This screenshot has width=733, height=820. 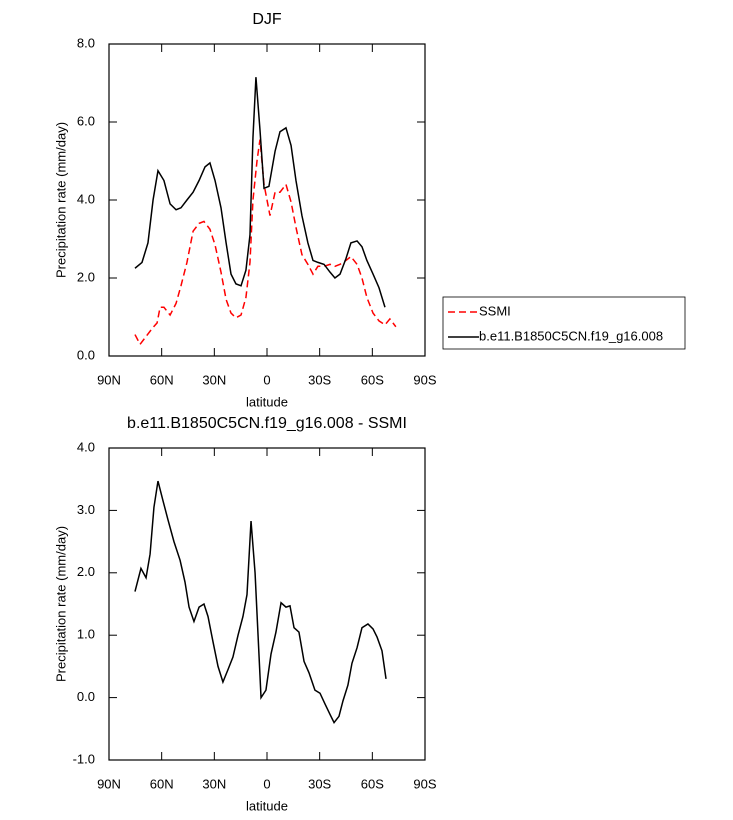 What do you see at coordinates (267, 19) in the screenshot?
I see `chart-title: DJF` at bounding box center [267, 19].